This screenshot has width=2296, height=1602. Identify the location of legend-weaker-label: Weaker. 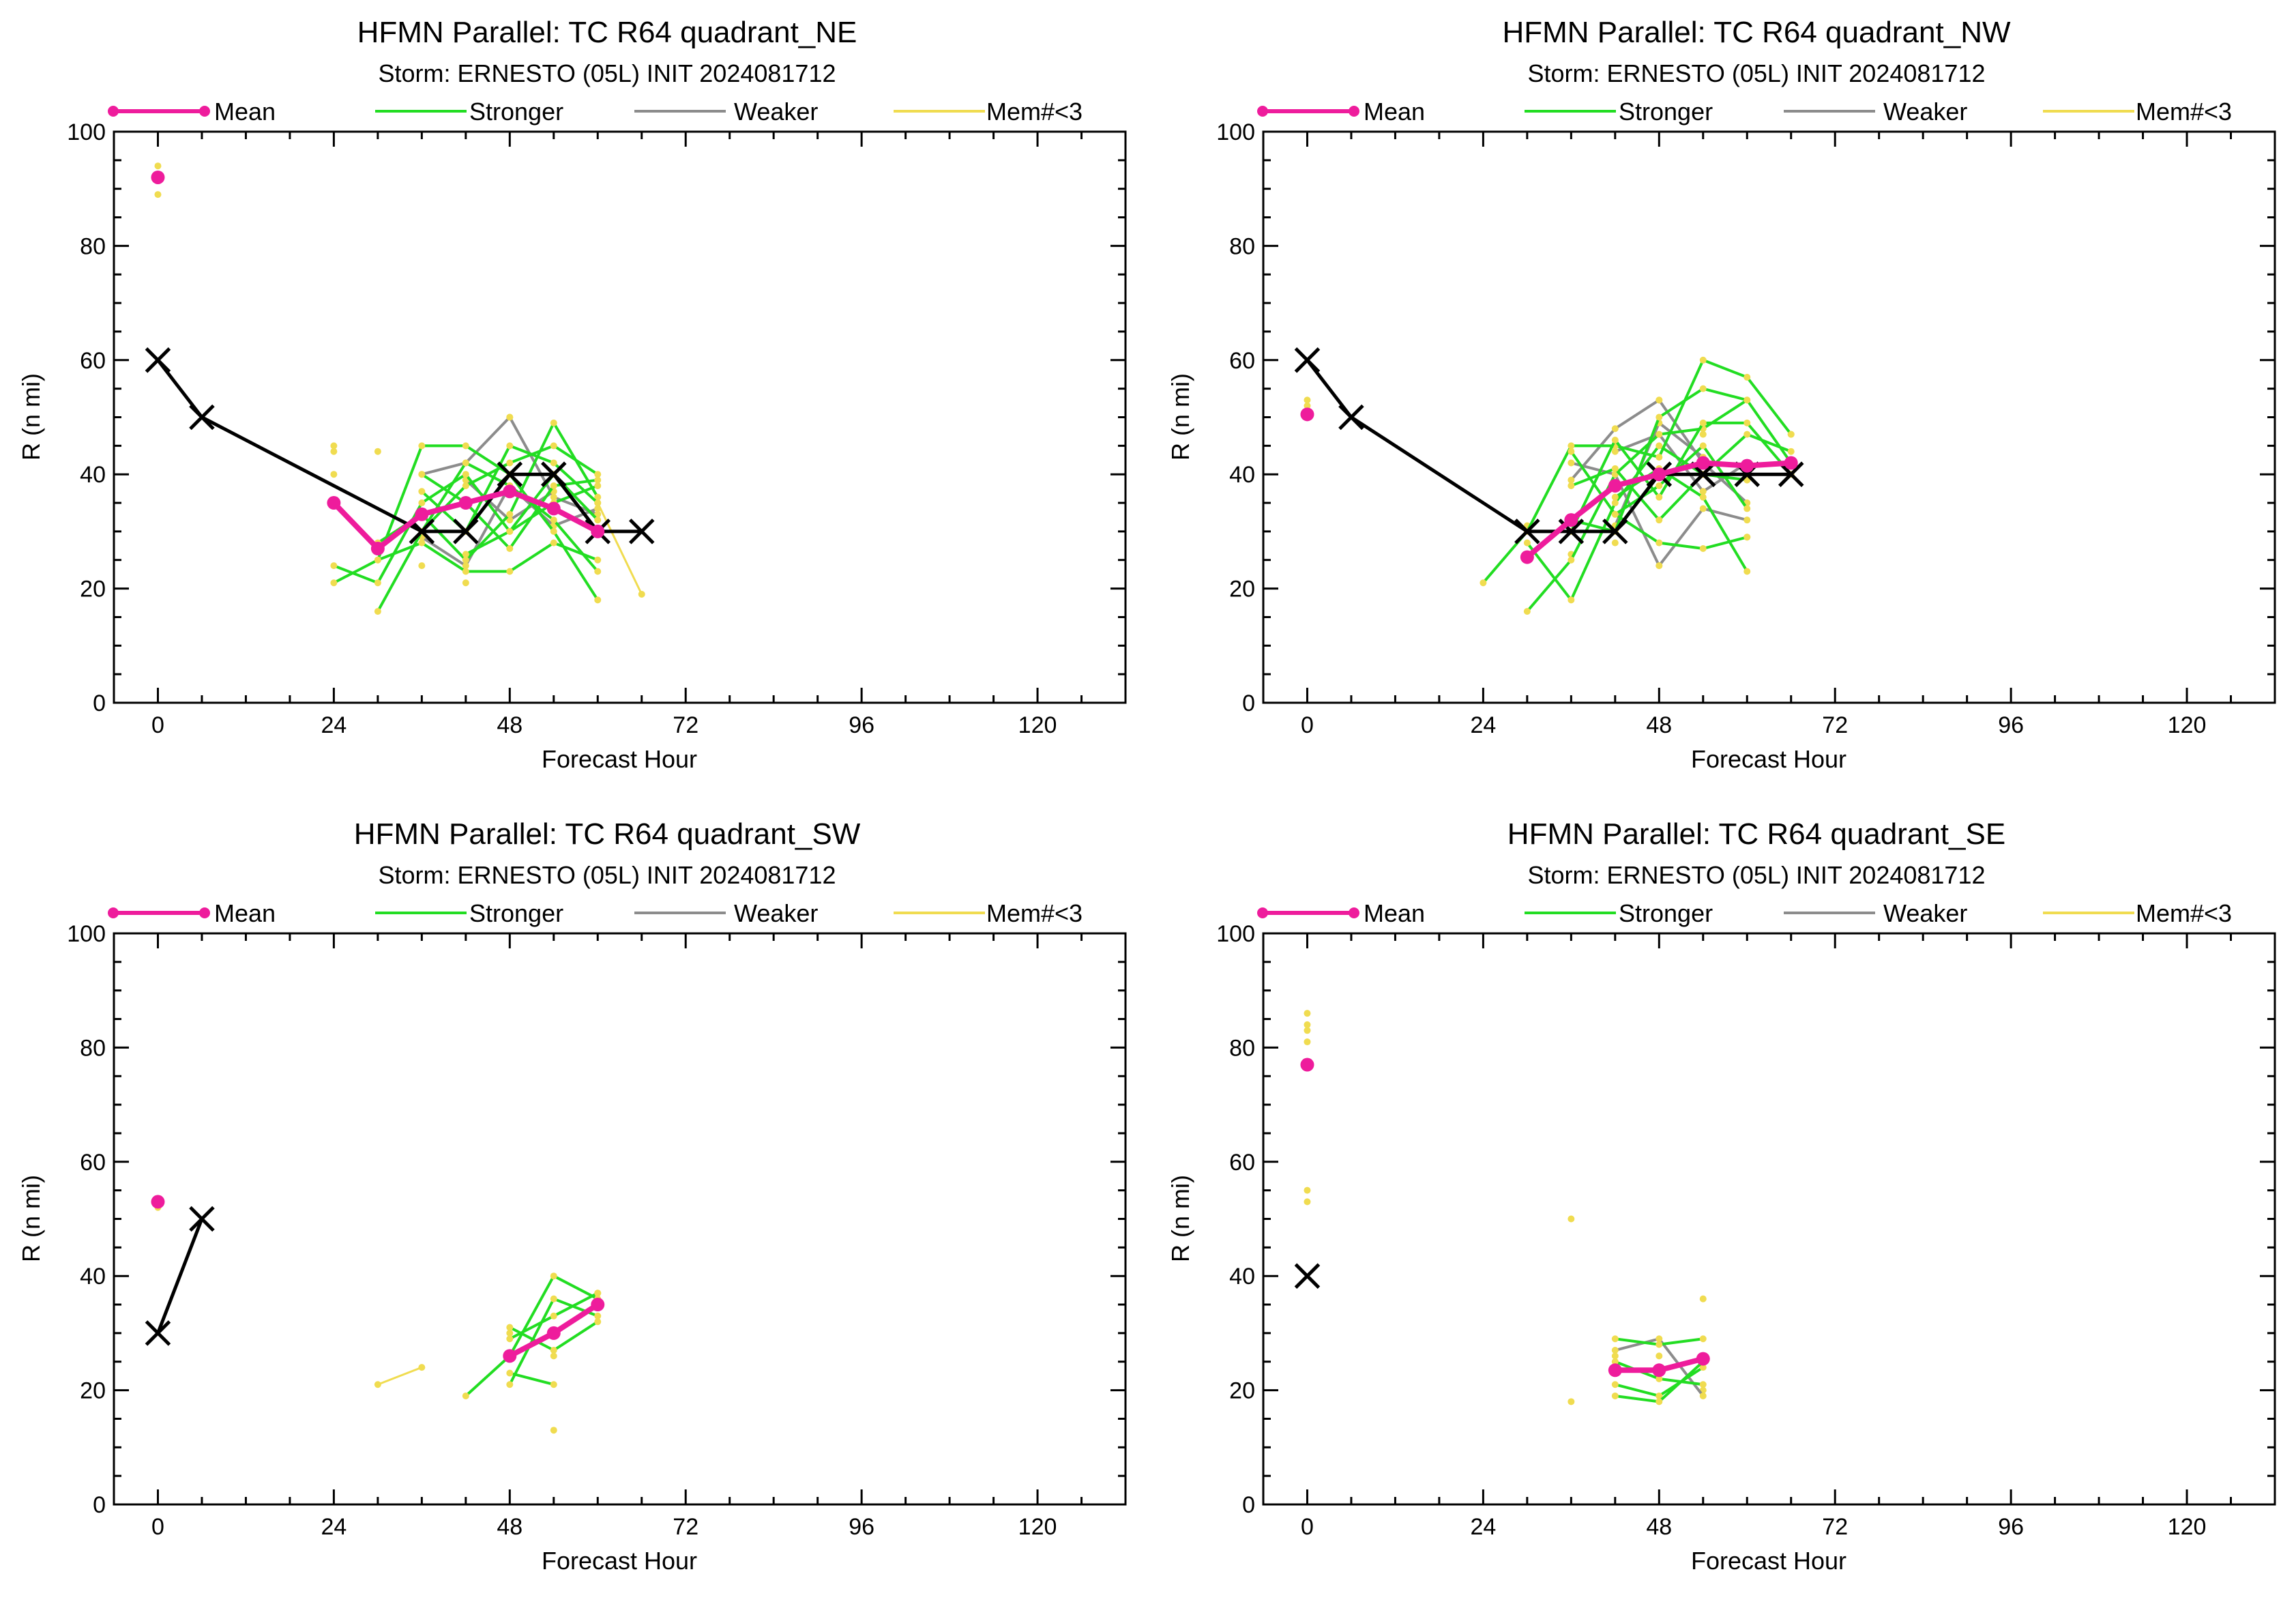
(776, 112).